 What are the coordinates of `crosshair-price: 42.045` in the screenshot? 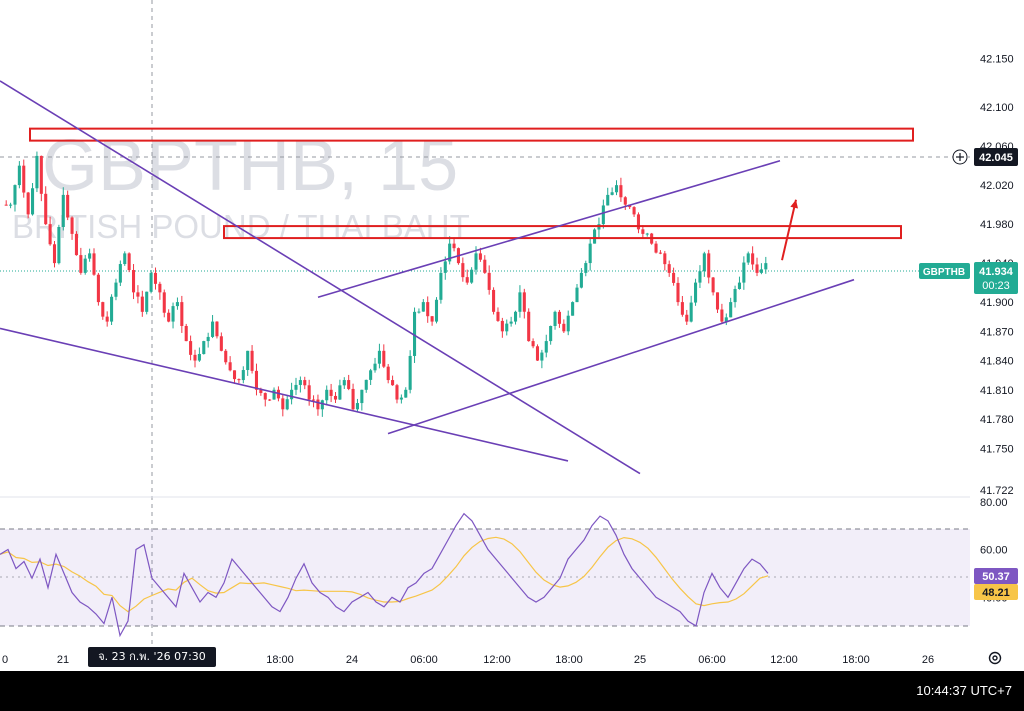 It's located at (996, 158).